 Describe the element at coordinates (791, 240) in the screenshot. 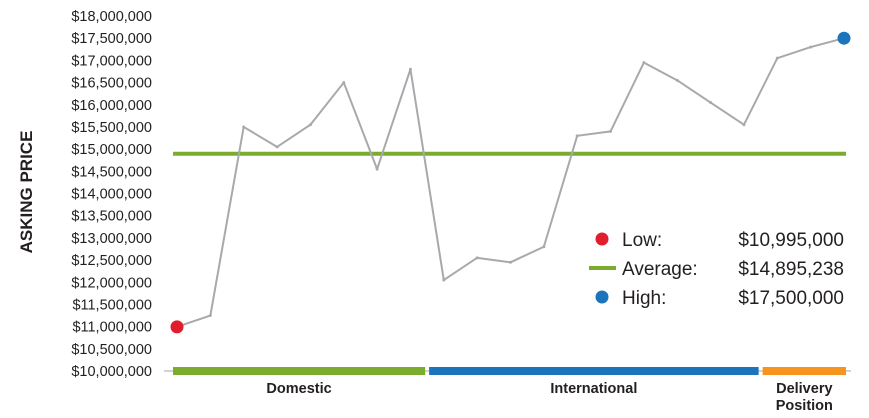

I see `legend-value: $10,995,000` at that location.